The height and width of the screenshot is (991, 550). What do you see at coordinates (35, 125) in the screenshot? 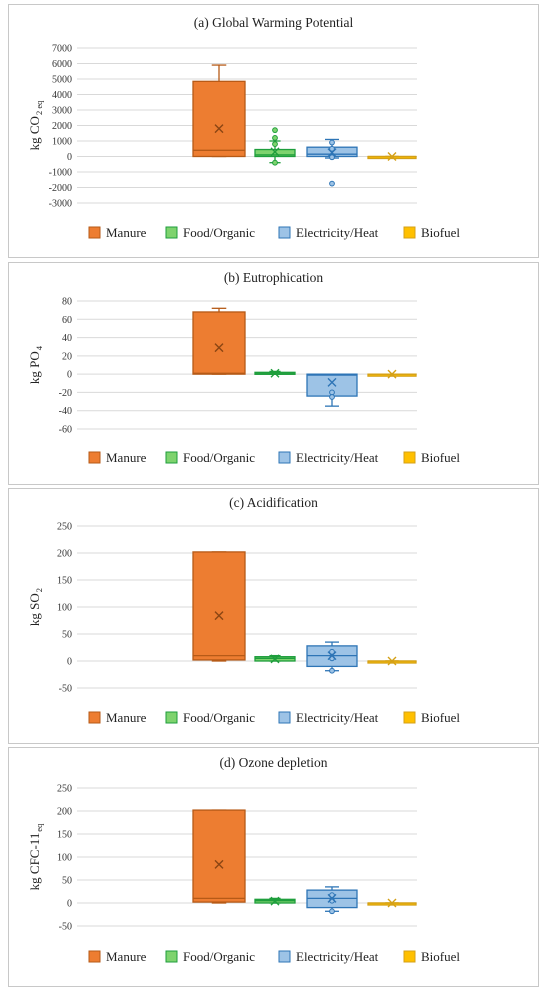
I see `y-axis-label: kg CO2 eq` at bounding box center [35, 125].